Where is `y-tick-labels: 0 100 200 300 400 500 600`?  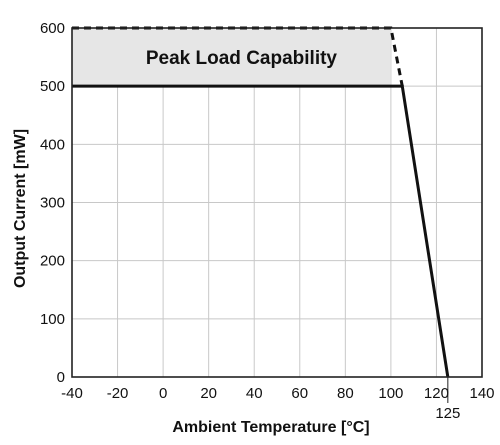 y-tick-labels: 0 100 200 300 400 500 600 is located at coordinates (52, 203).